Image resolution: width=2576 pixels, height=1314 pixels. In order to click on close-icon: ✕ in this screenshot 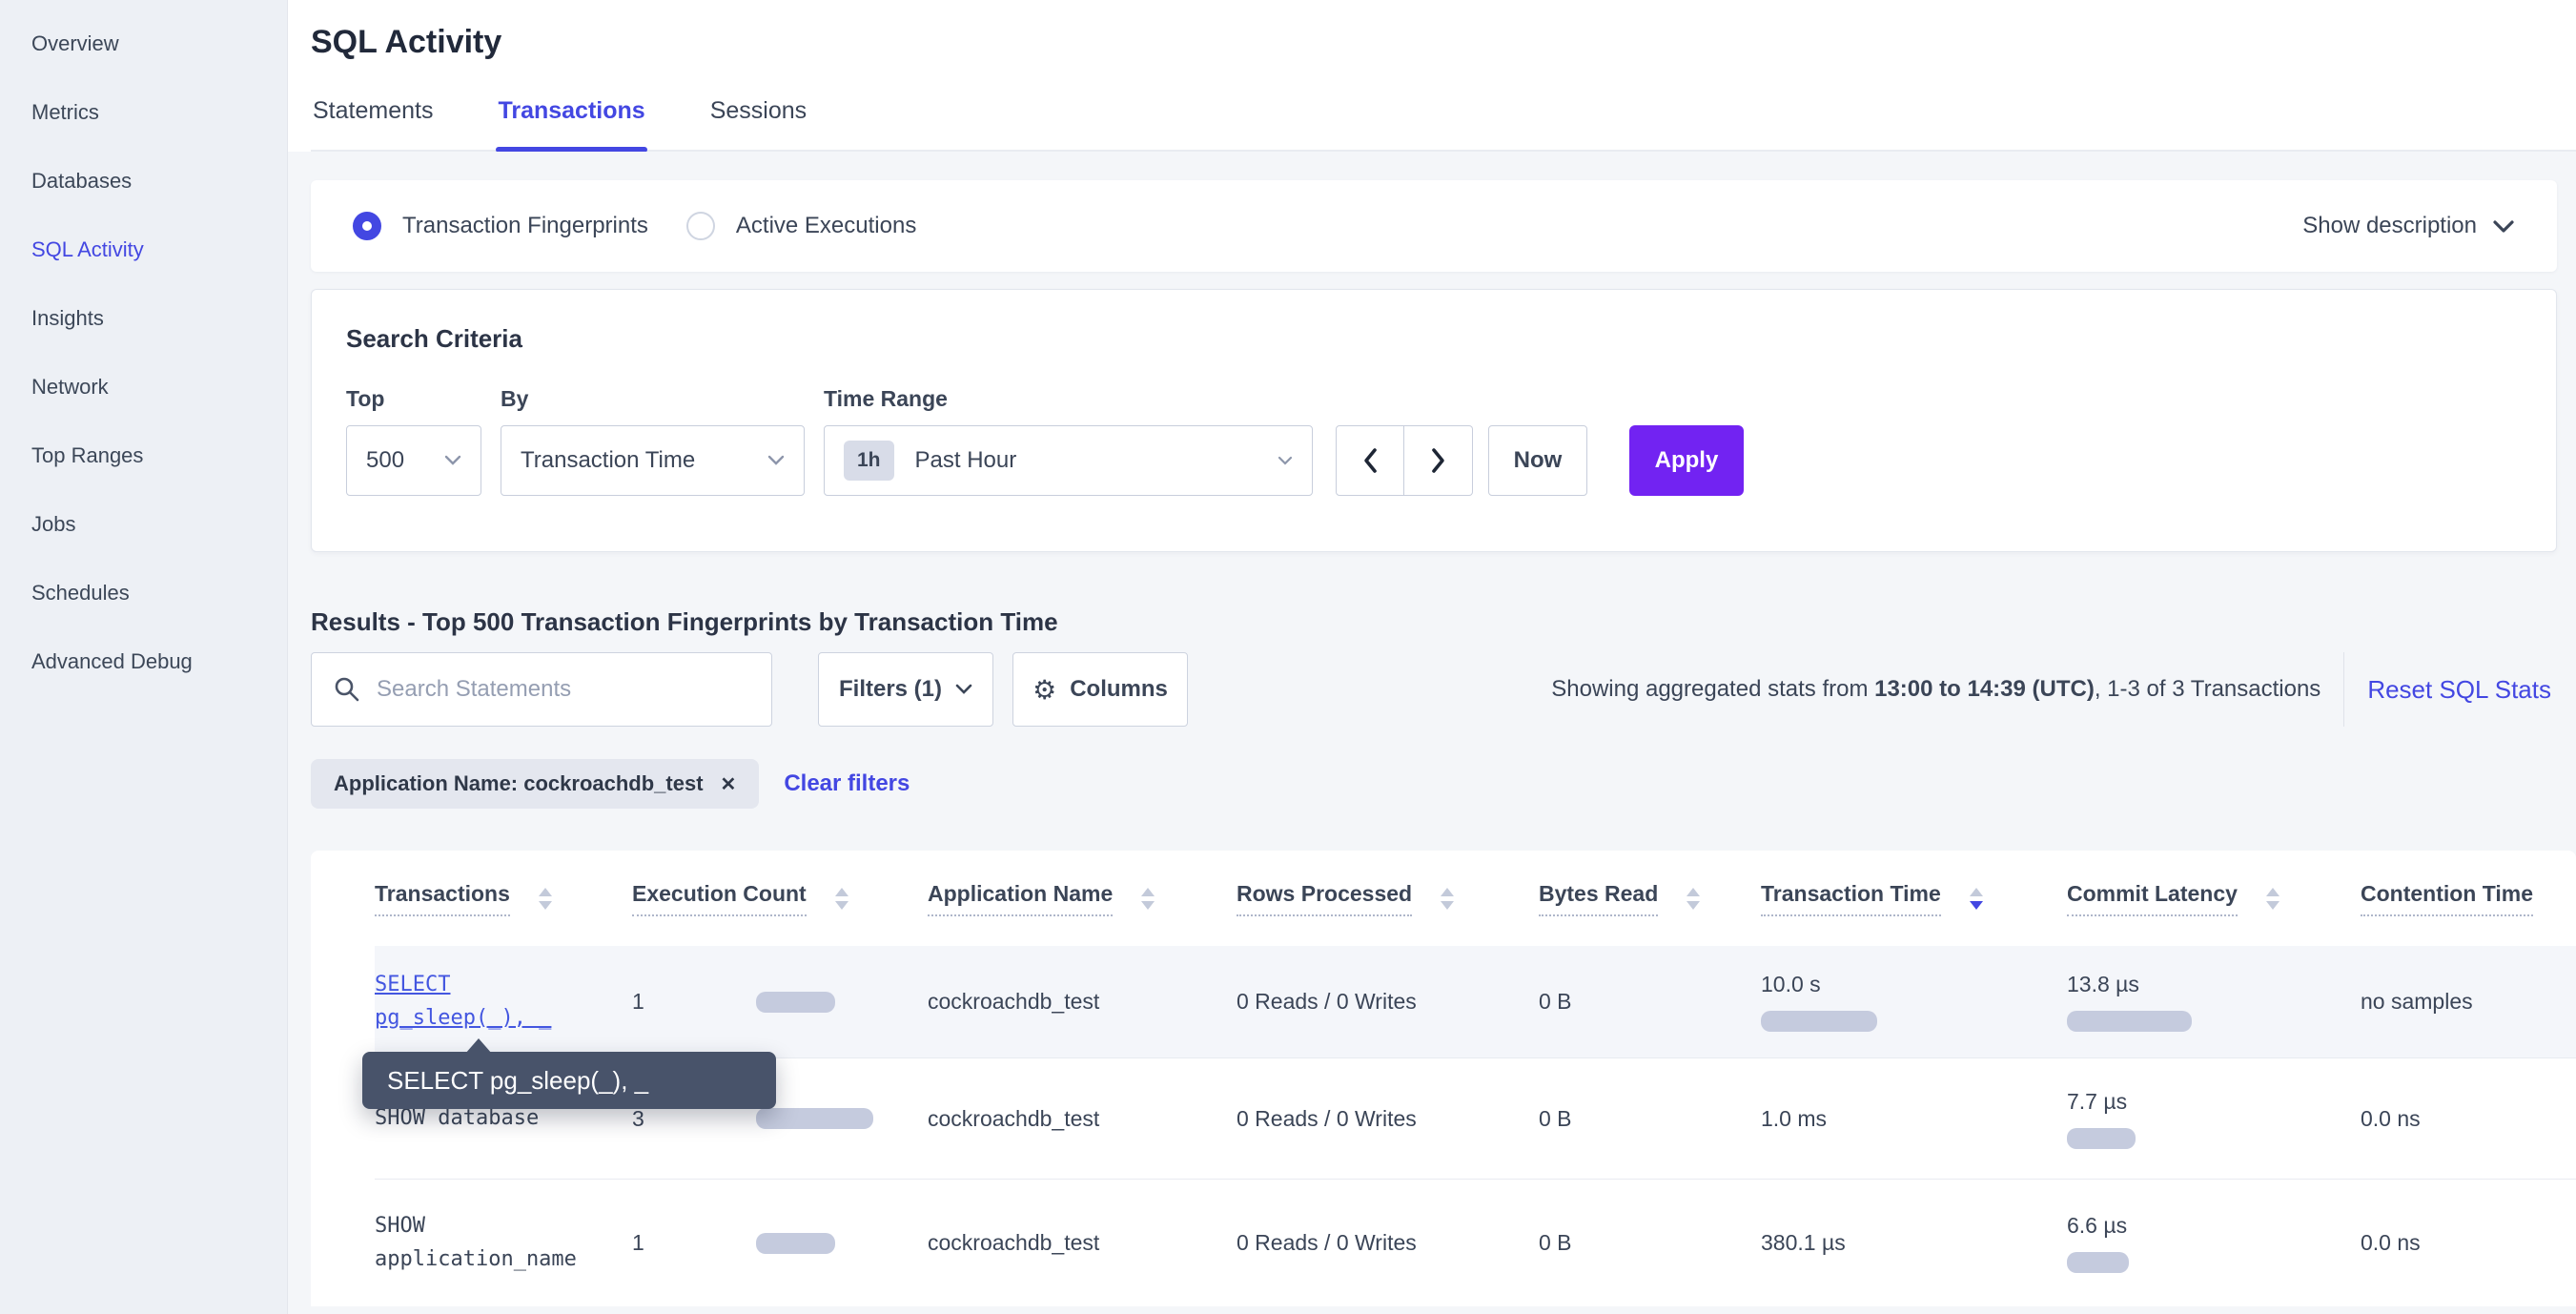, I will do `click(728, 784)`.